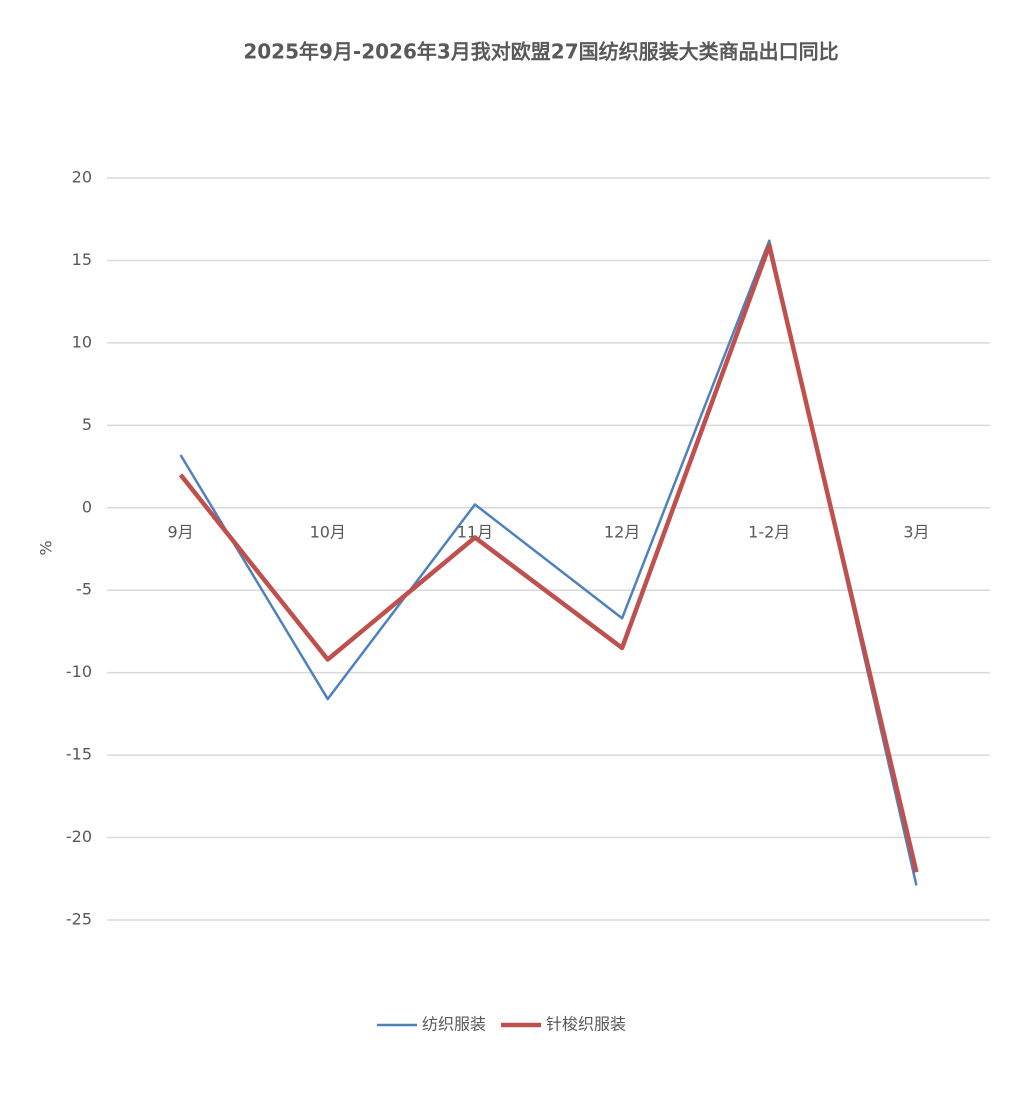  I want to click on y-tick-label: 5, so click(87, 424).